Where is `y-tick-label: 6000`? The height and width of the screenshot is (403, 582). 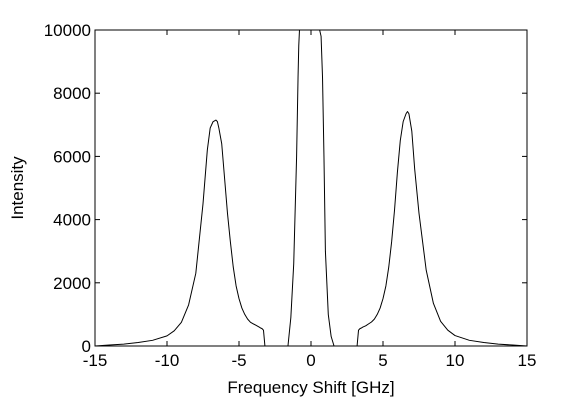 y-tick-label: 6000 is located at coordinates (72, 156).